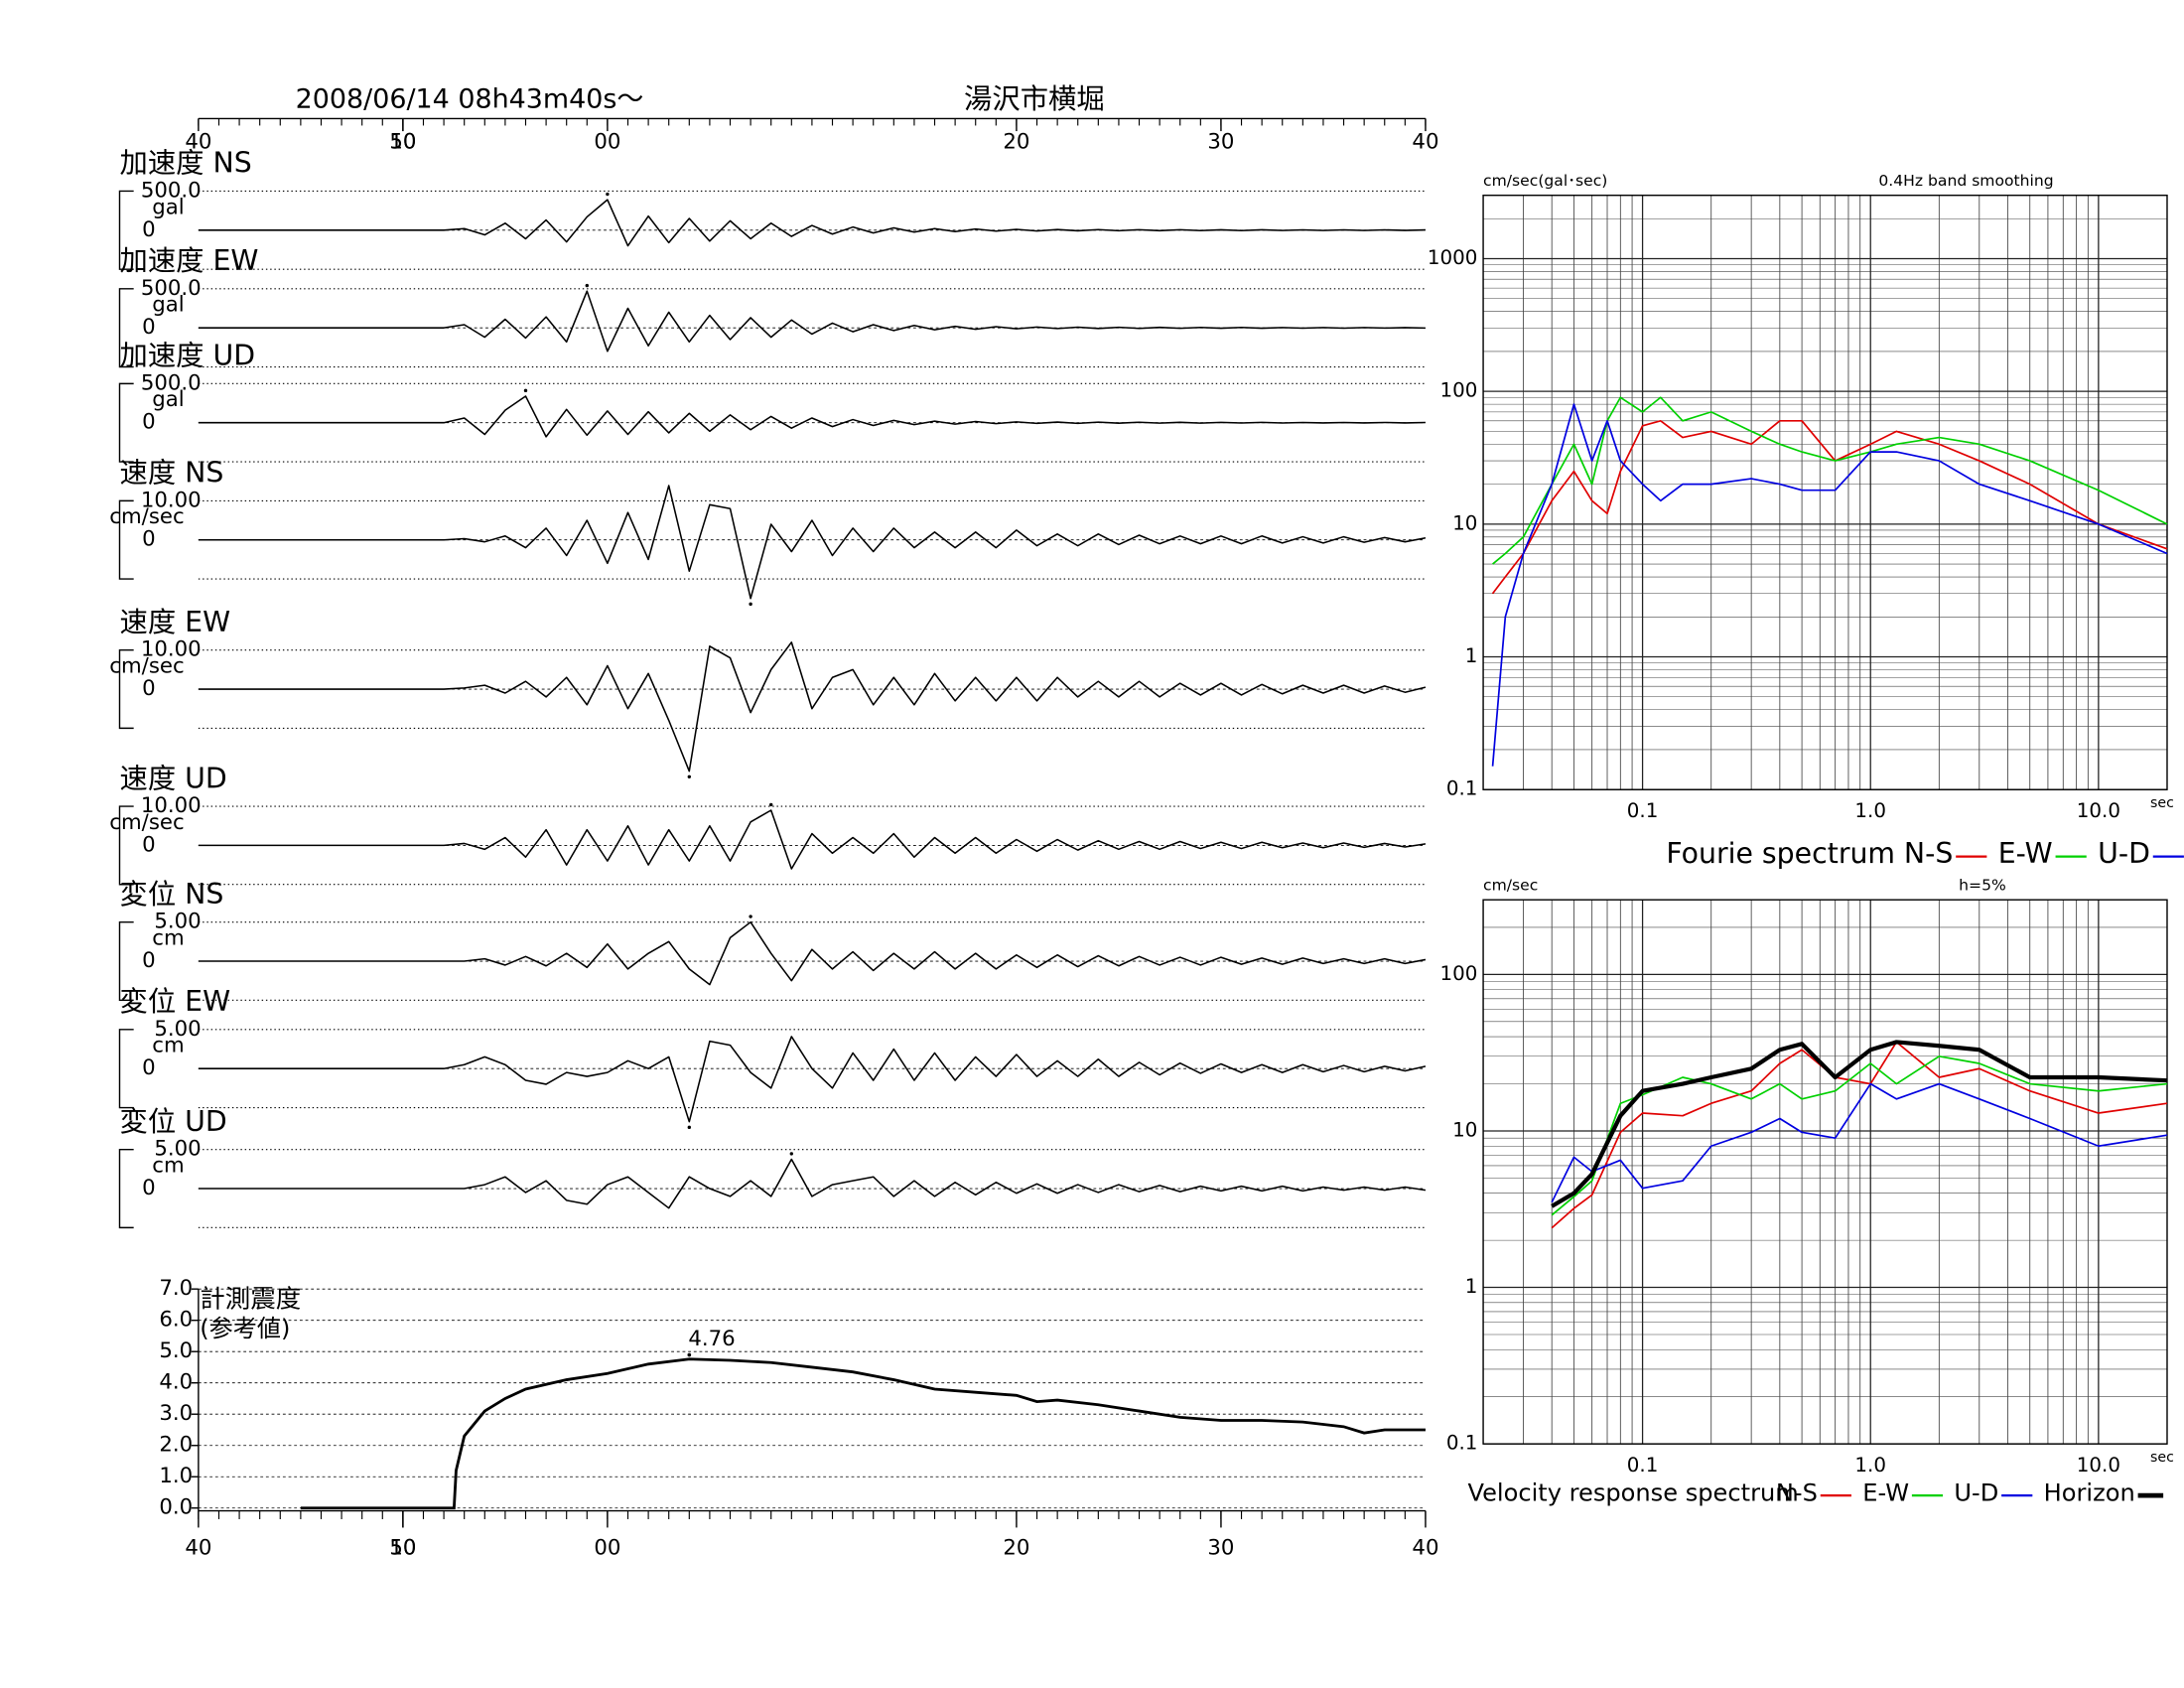  Describe the element at coordinates (470, 99) in the screenshot. I see `record-datetime: 2008/06/14 08h43m40s〜` at that location.